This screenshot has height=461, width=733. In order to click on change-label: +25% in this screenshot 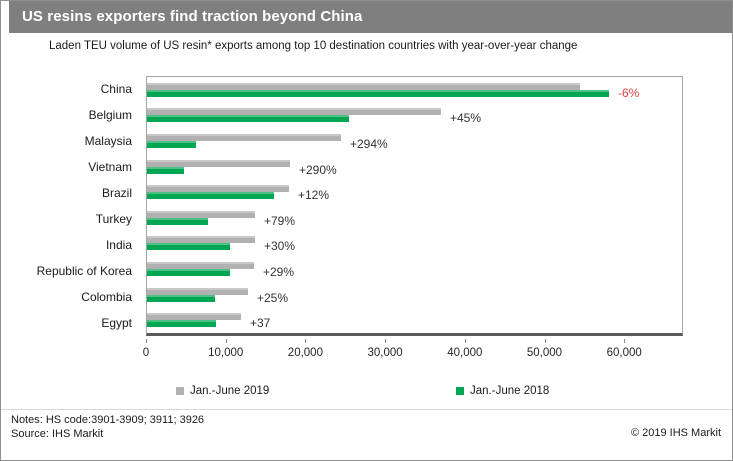, I will do `click(273, 297)`.